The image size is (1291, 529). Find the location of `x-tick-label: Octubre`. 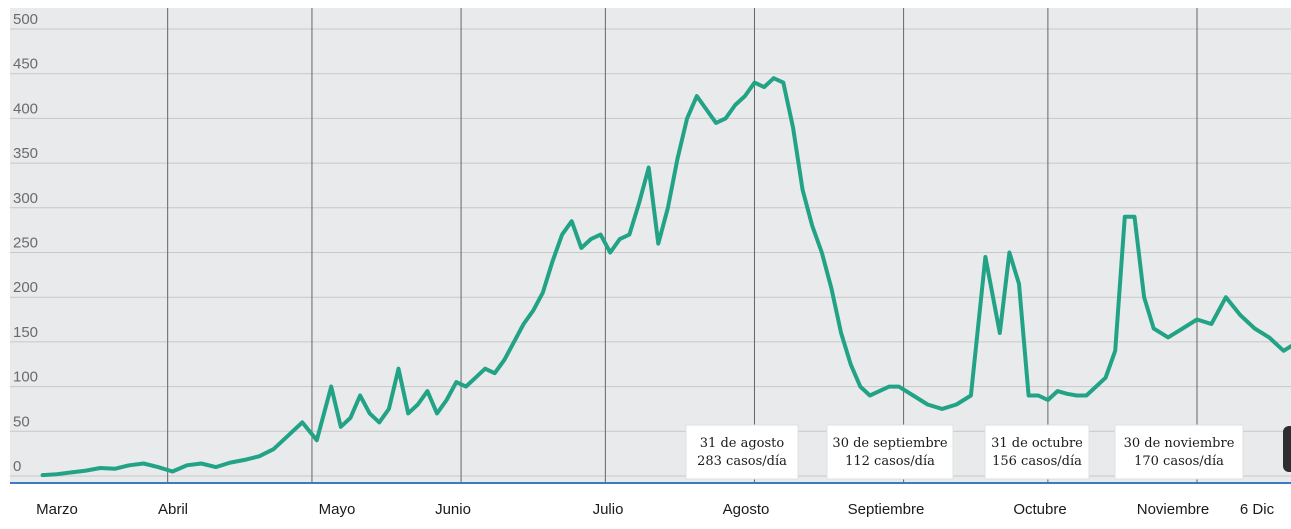

x-tick-label: Octubre is located at coordinates (1039, 509).